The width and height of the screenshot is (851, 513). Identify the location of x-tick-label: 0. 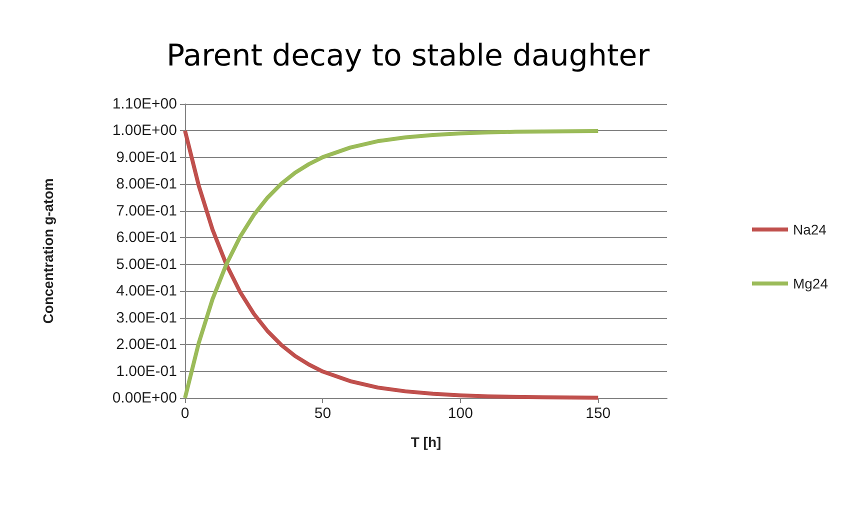
(185, 413).